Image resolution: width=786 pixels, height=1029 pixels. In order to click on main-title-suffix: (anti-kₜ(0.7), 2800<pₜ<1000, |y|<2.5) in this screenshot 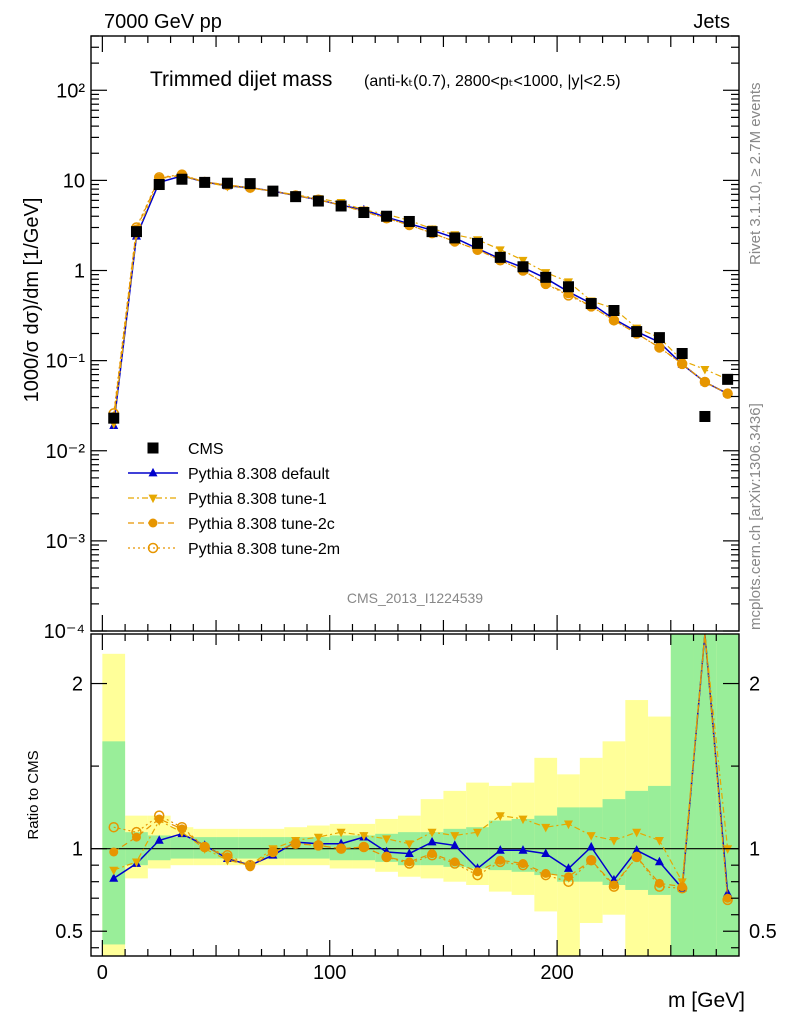, I will do `click(492, 81)`.